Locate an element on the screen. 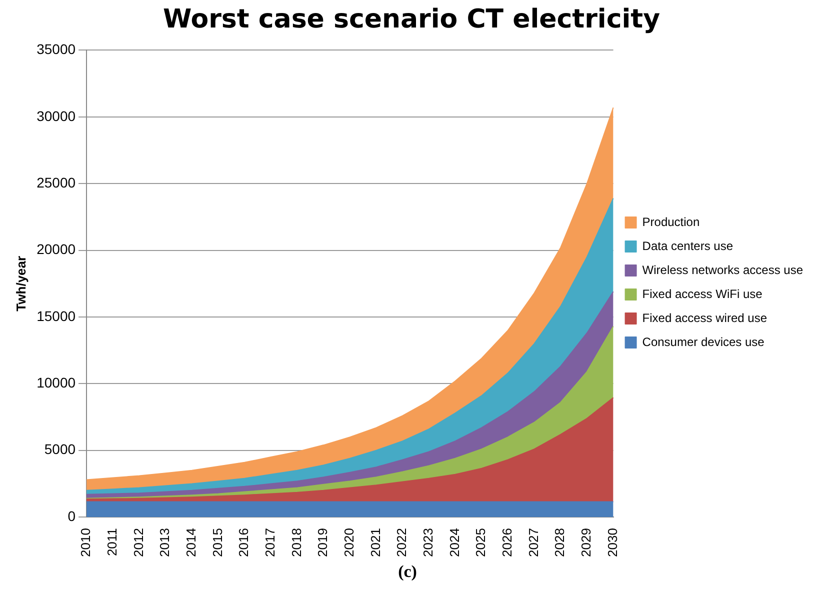 This screenshot has width=815, height=597. x-tick-label: 2015 is located at coordinates (217, 542).